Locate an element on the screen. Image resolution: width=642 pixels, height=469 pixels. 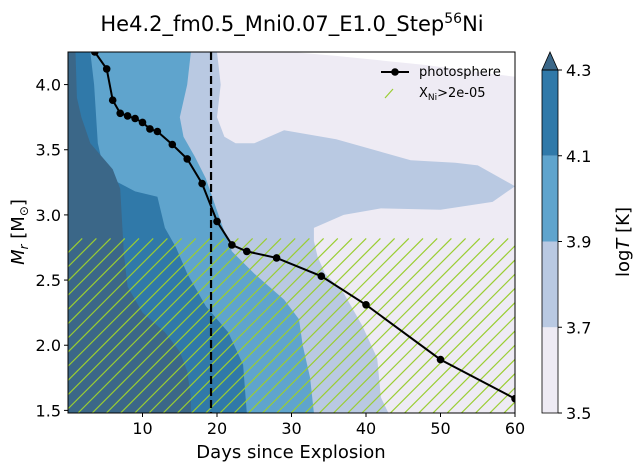
x-tick-label: 50 is located at coordinates (440, 428).